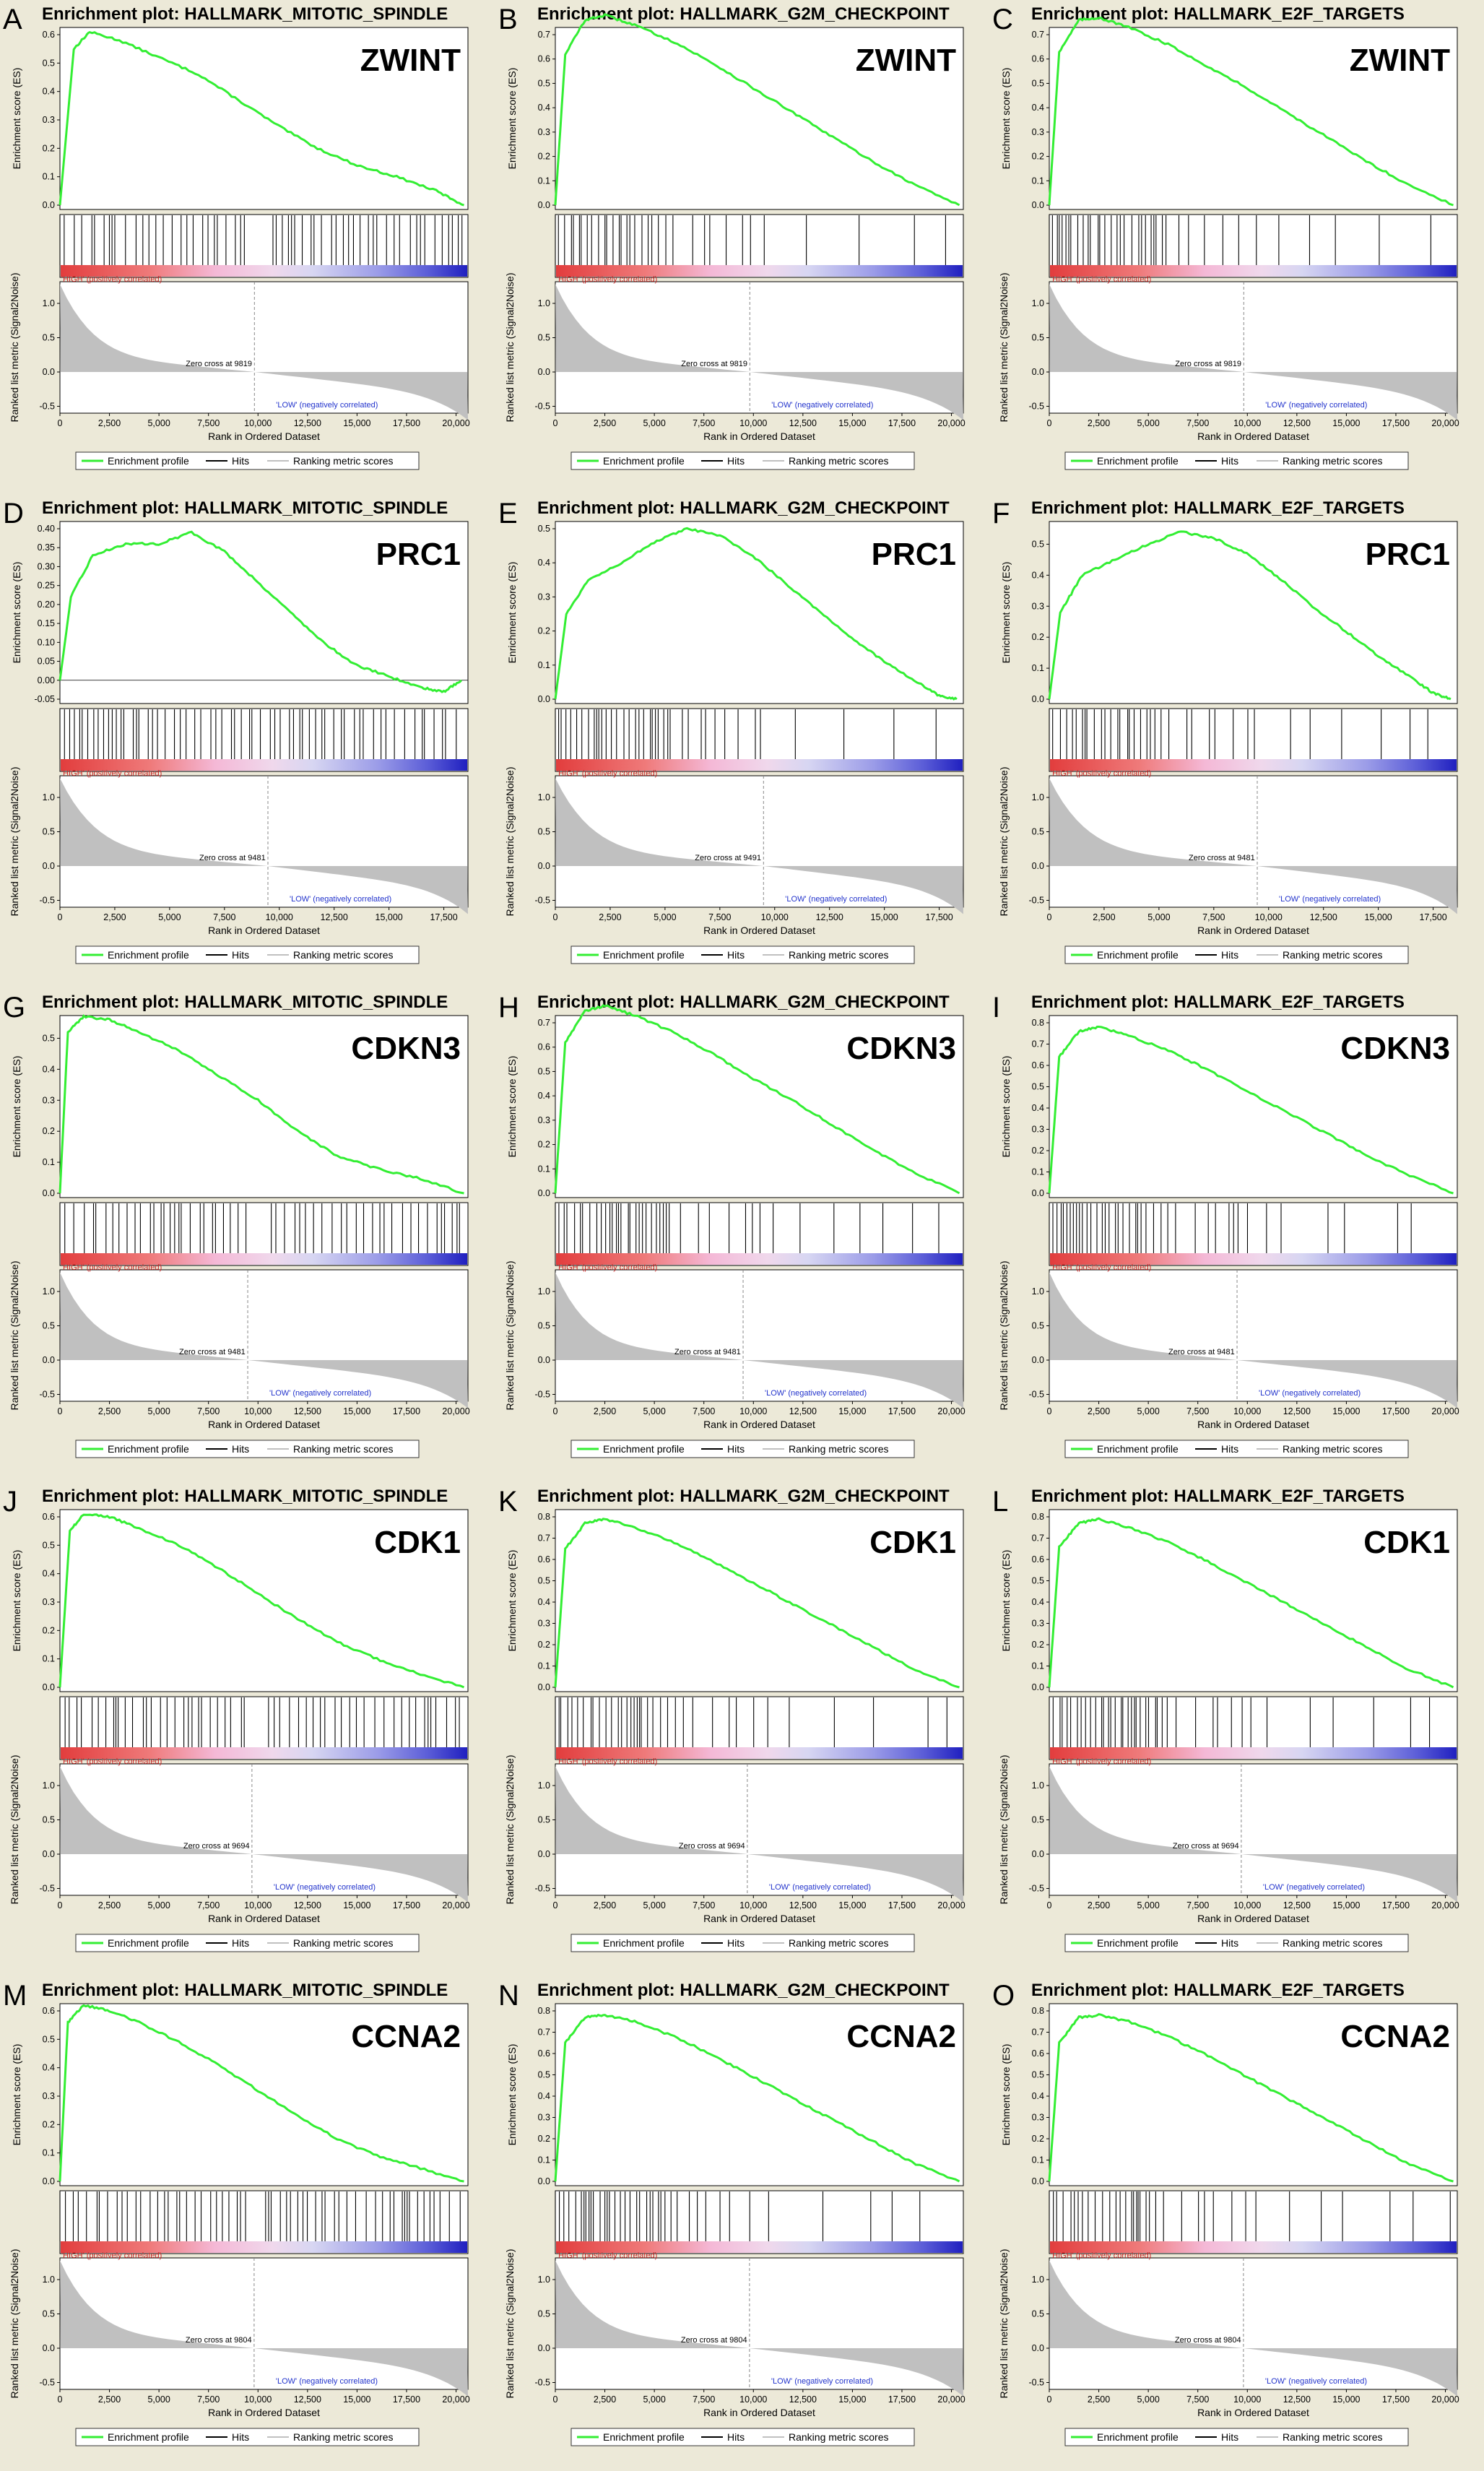 Image resolution: width=1484 pixels, height=2471 pixels. Describe the element at coordinates (1206, 1846) in the screenshot. I see `zero-cross-label: Zero cross at 9694` at that location.